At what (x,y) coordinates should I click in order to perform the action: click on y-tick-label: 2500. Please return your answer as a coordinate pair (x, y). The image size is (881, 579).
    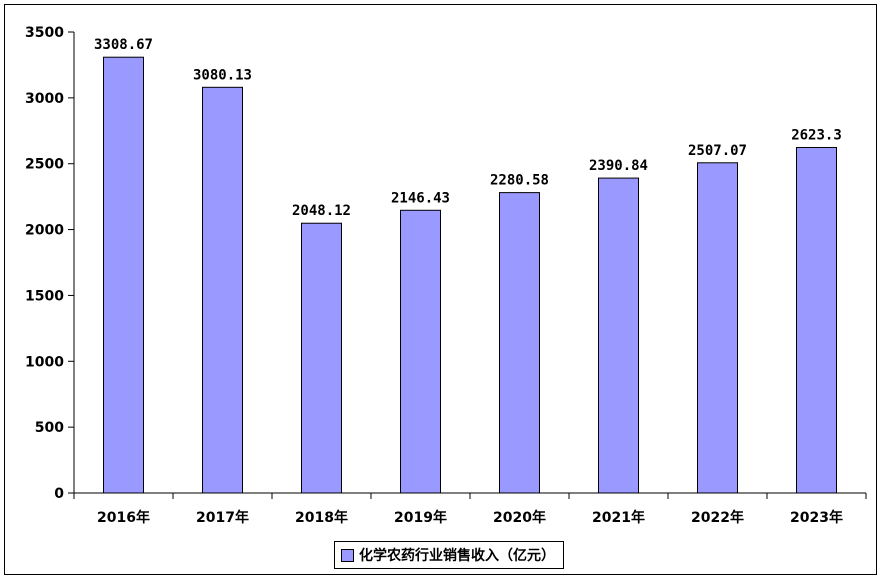
    Looking at the image, I should click on (44, 165).